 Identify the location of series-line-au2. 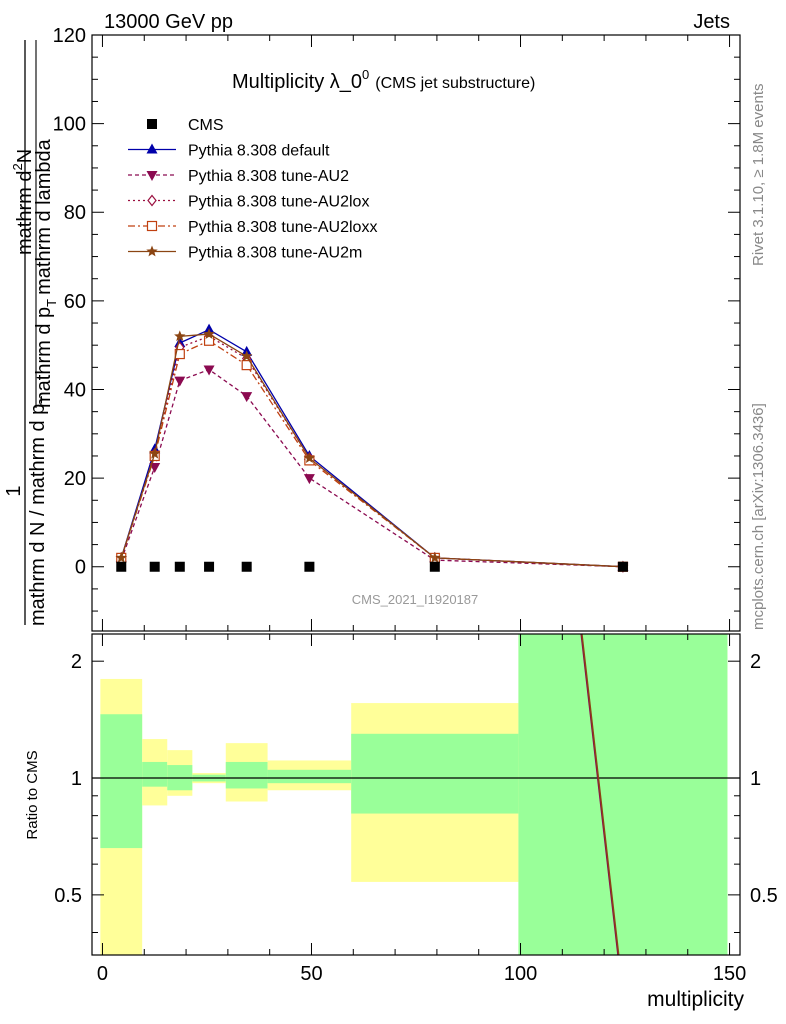
(371, 468).